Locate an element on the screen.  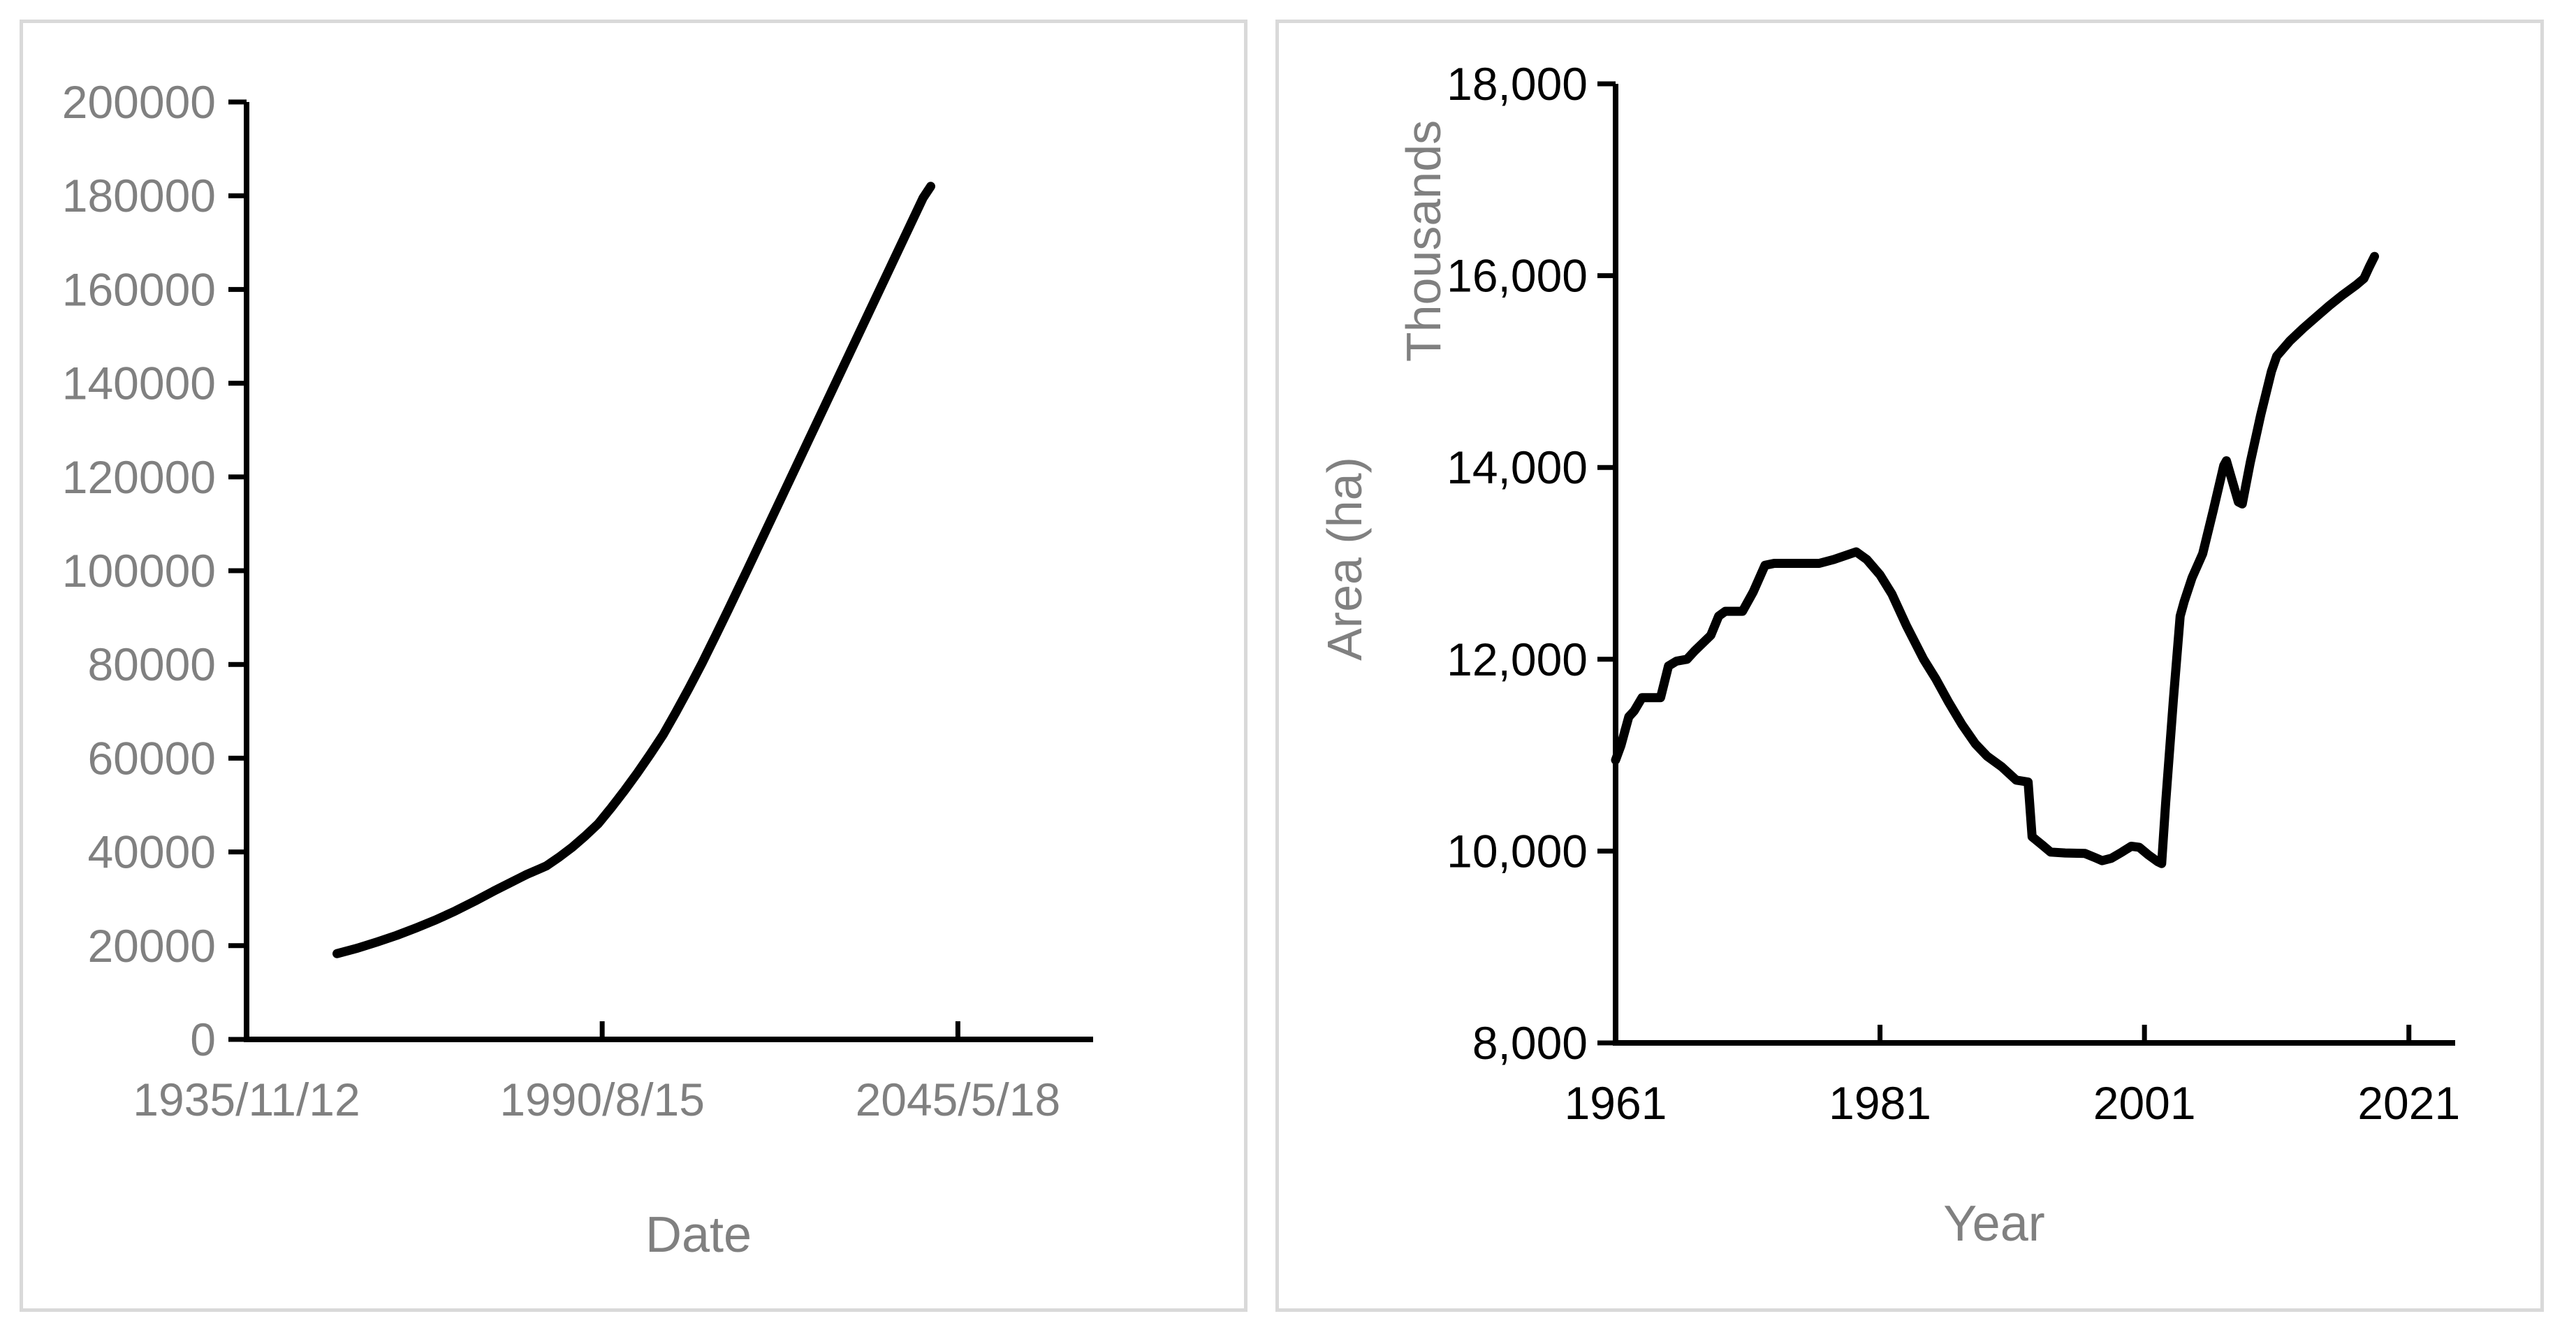
y-tick-label: 16,000 is located at coordinates (1517, 276).